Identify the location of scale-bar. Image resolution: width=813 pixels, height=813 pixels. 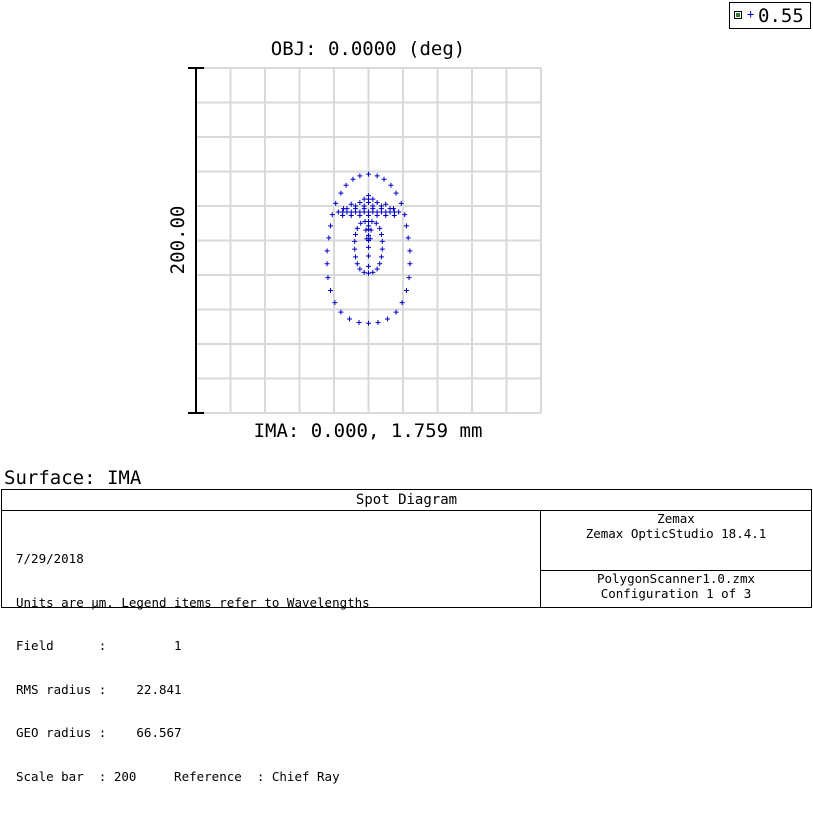
(196, 240).